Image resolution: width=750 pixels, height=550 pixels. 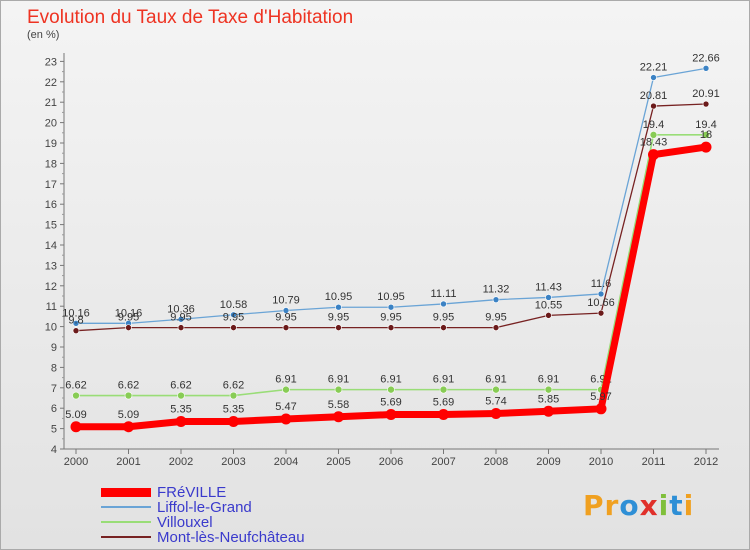 What do you see at coordinates (51, 185) in the screenshot?
I see `y-tick-label: 17` at bounding box center [51, 185].